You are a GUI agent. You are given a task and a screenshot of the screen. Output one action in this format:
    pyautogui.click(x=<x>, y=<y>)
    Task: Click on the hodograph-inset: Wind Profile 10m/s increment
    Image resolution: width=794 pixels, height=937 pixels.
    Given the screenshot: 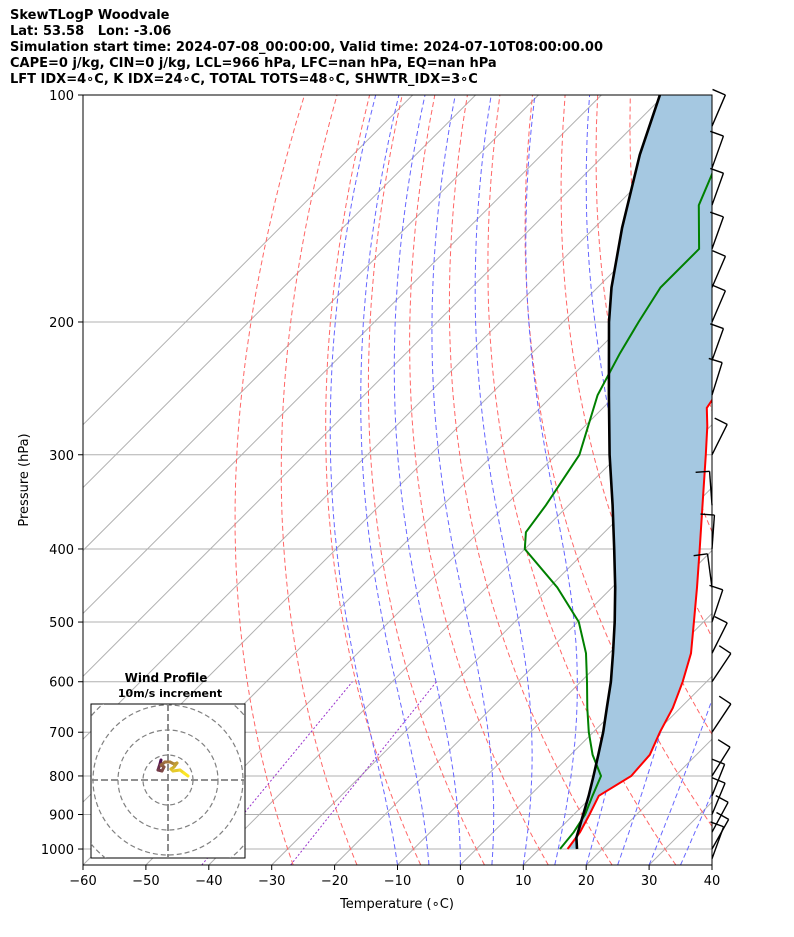 What is the action you would take?
    pyautogui.click(x=168, y=765)
    